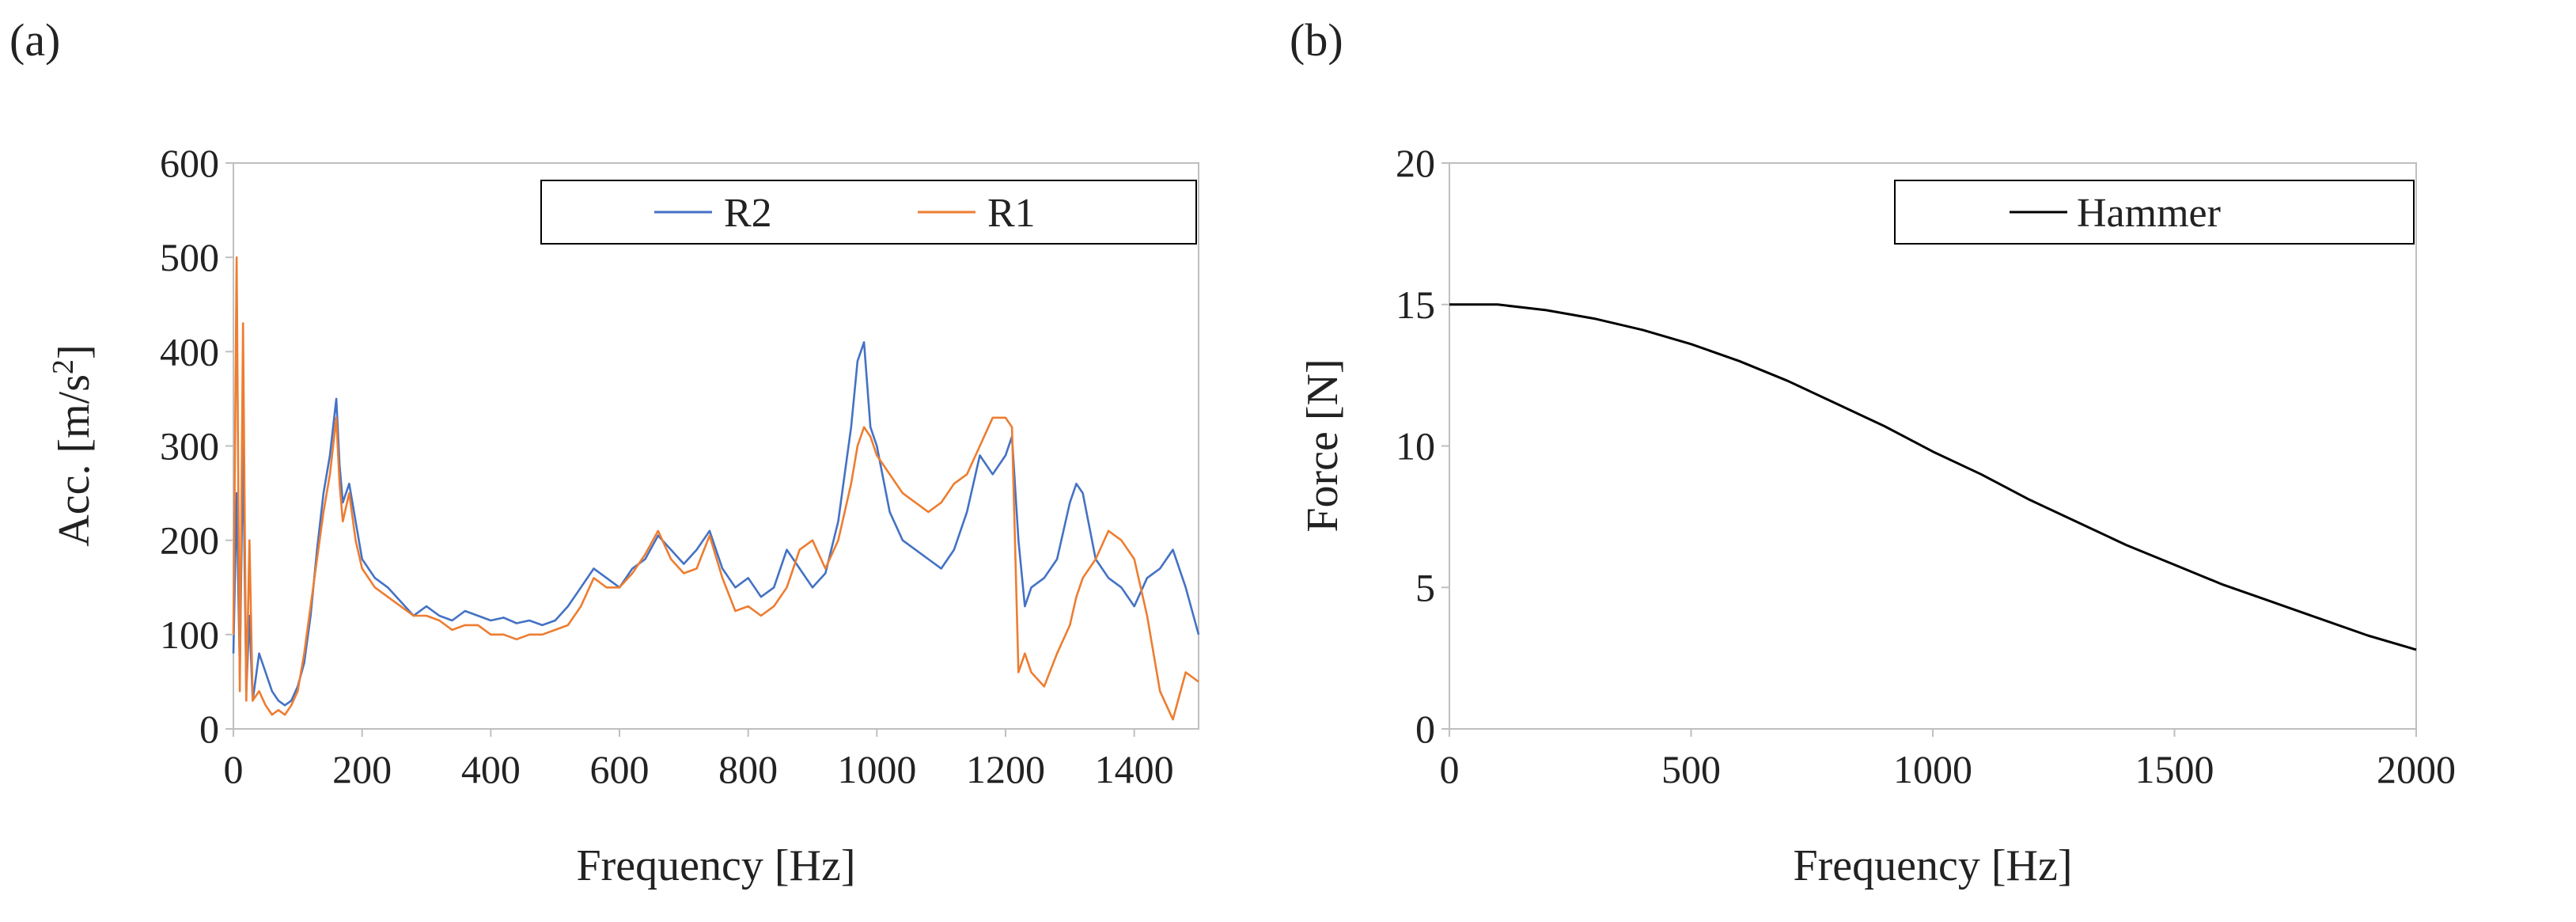 The width and height of the screenshot is (2576, 922). What do you see at coordinates (748, 213) in the screenshot?
I see `legend-label-r2: R2` at bounding box center [748, 213].